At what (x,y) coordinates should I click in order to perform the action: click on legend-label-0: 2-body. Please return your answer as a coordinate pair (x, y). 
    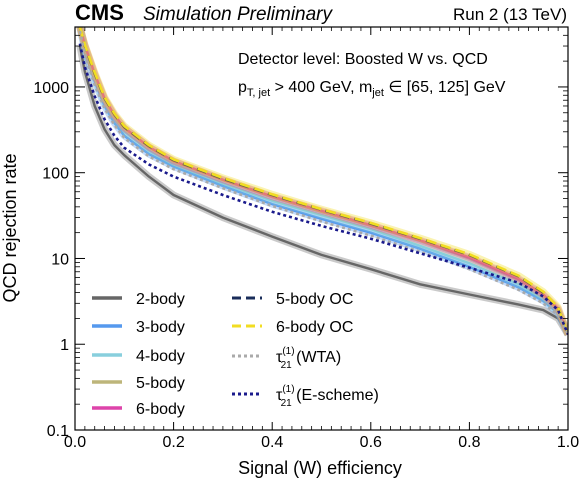
    Looking at the image, I should click on (160, 299).